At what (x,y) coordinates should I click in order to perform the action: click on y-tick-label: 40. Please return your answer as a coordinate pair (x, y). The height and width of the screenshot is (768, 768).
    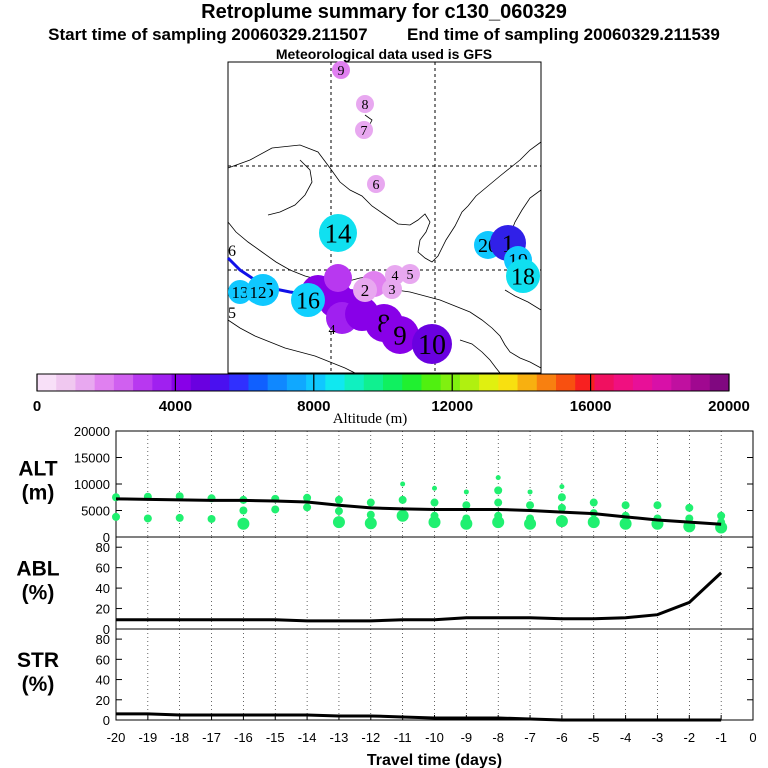
    Looking at the image, I should click on (103, 588).